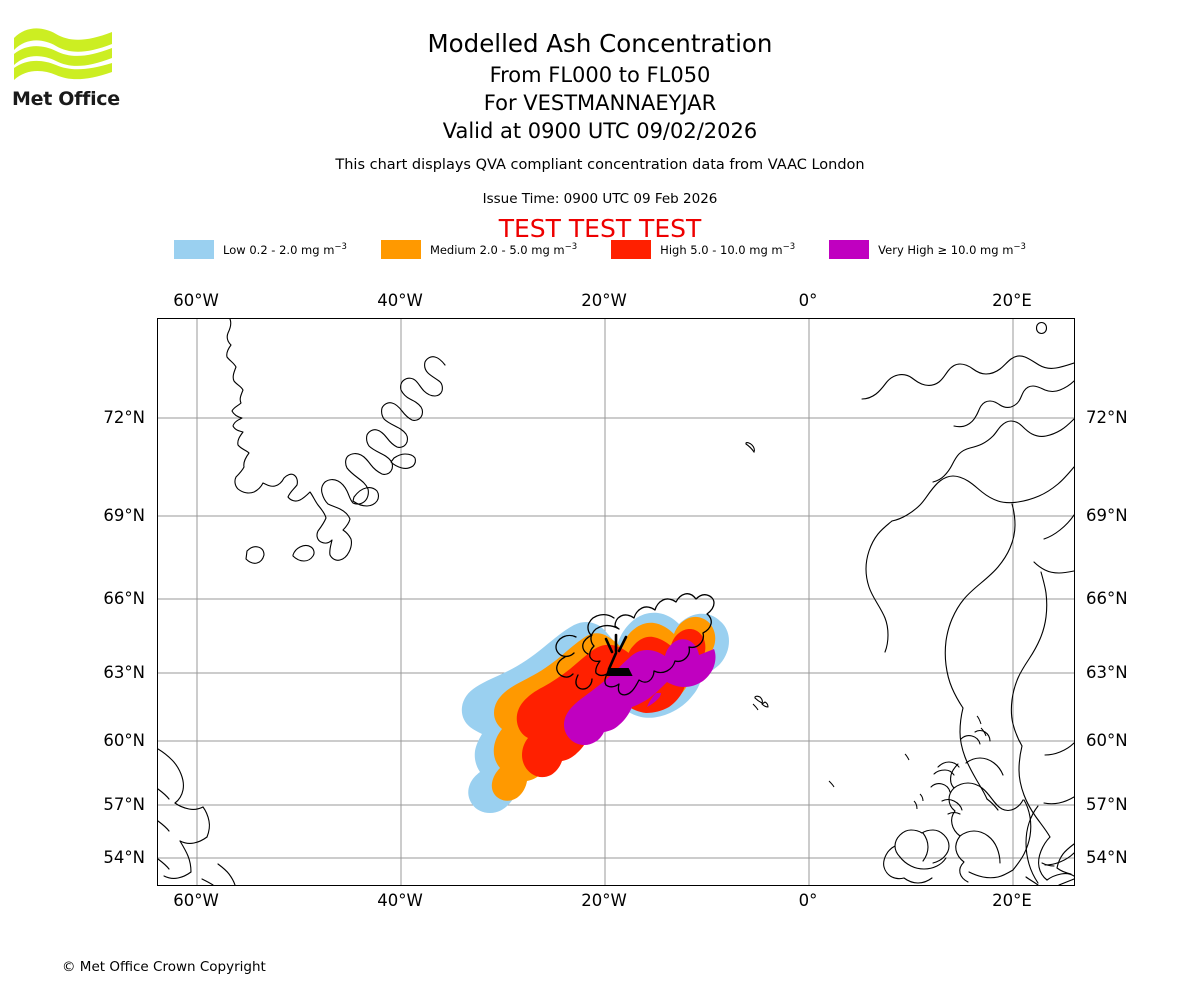 This screenshot has width=1200, height=1000. Describe the element at coordinates (197, 816) in the screenshot. I see `coastline-northeast-america` at that location.